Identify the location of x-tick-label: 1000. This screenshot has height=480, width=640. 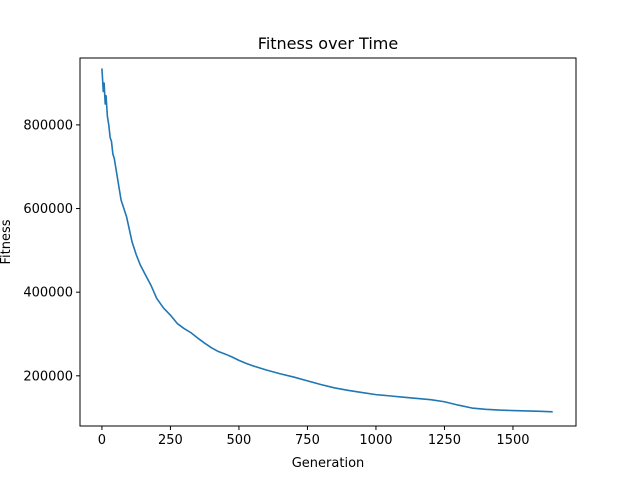
(375, 440).